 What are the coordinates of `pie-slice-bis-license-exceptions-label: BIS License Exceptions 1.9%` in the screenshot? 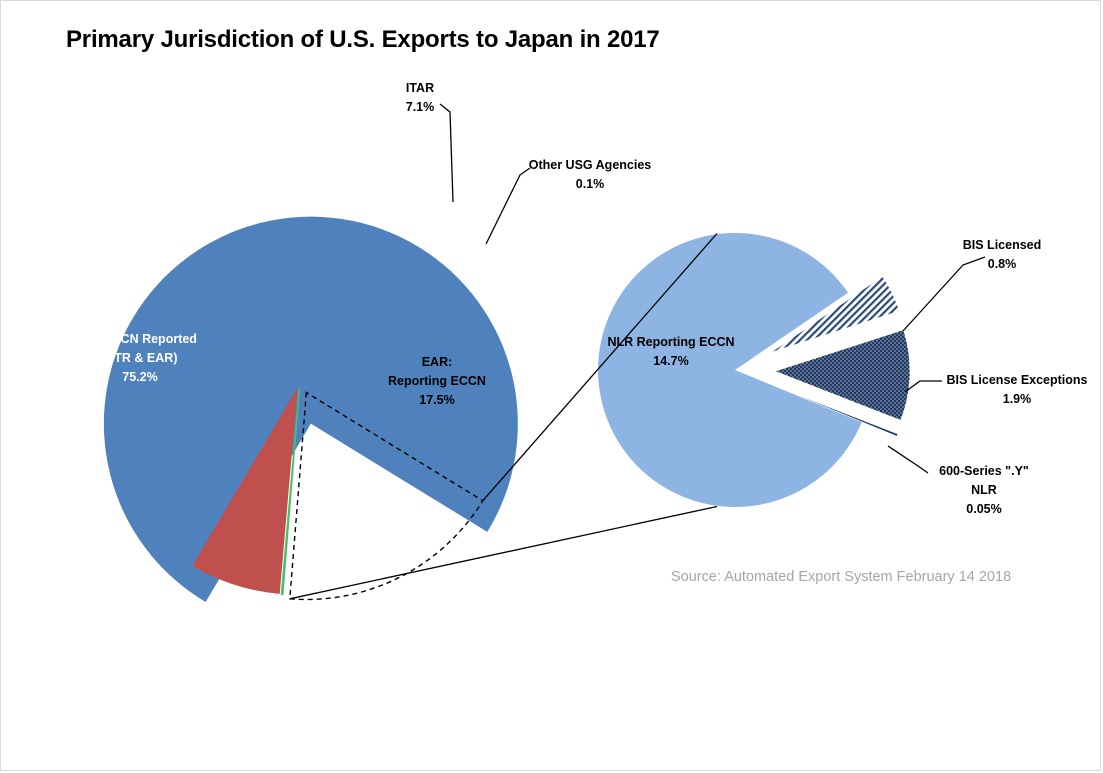 It's located at (1016, 389).